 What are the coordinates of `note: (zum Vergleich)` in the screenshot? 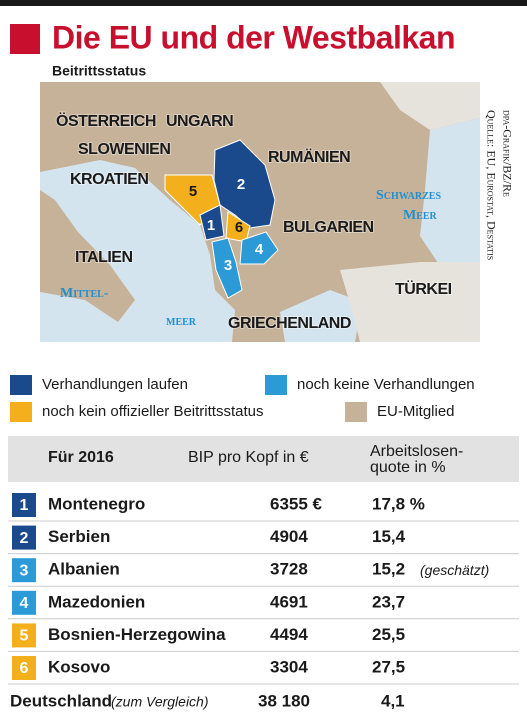 It's located at (160, 702).